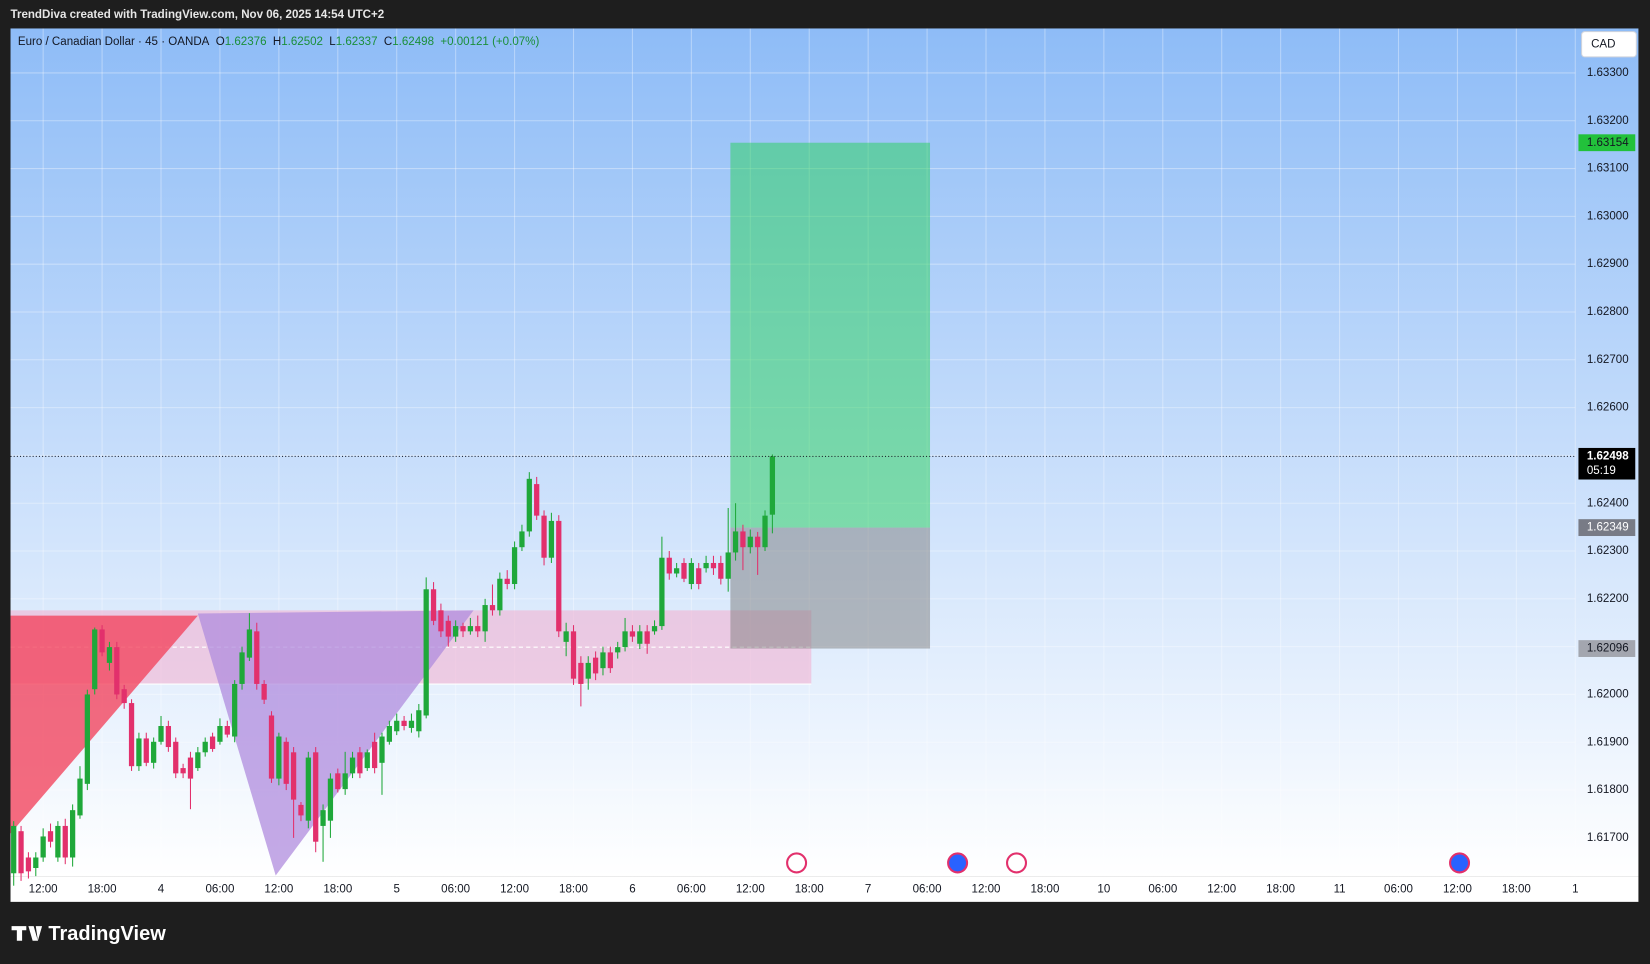 The height and width of the screenshot is (964, 1650). What do you see at coordinates (246, 42) in the screenshot?
I see `legend-value: 1.62376` at bounding box center [246, 42].